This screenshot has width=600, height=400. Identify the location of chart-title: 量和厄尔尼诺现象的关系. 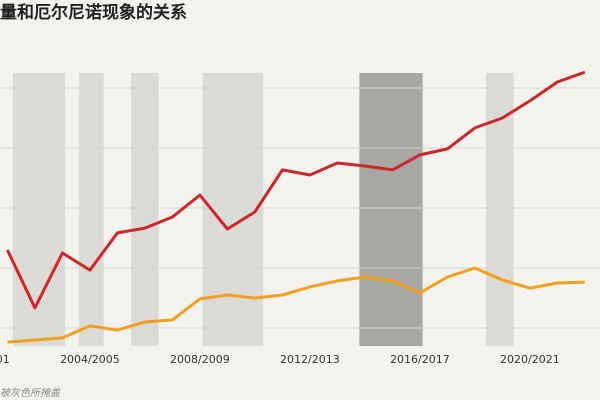
(93, 12).